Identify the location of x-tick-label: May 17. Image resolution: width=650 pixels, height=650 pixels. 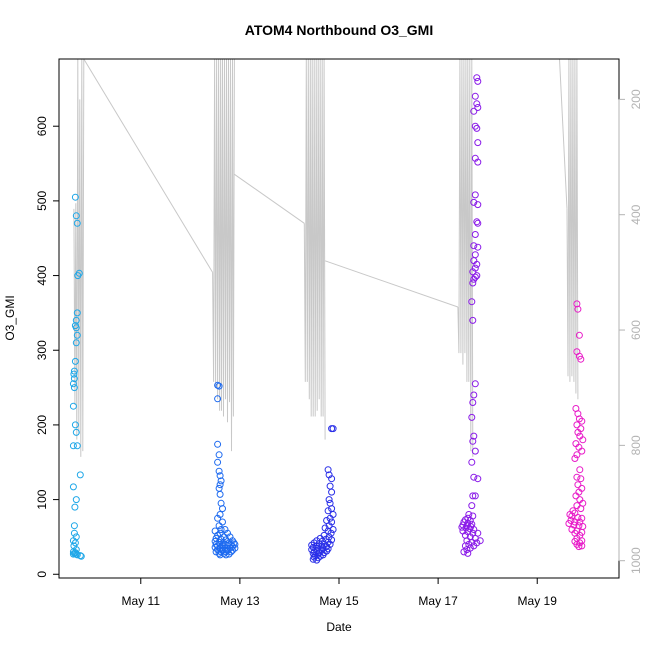
(438, 601).